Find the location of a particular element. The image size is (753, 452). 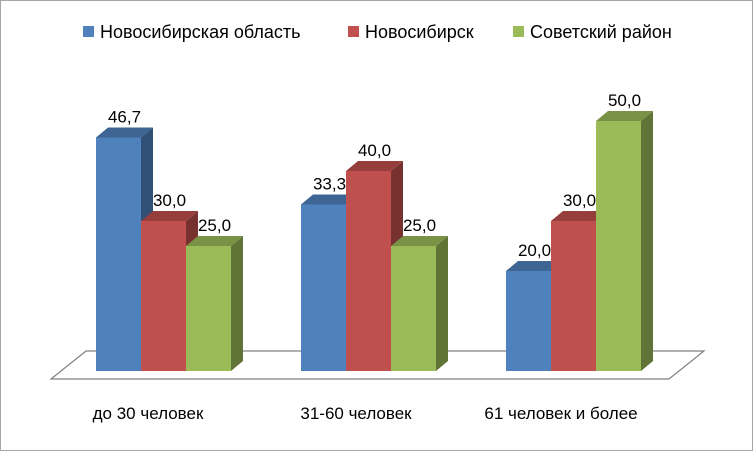

data-label-3-3: 50,0 is located at coordinates (624, 100).